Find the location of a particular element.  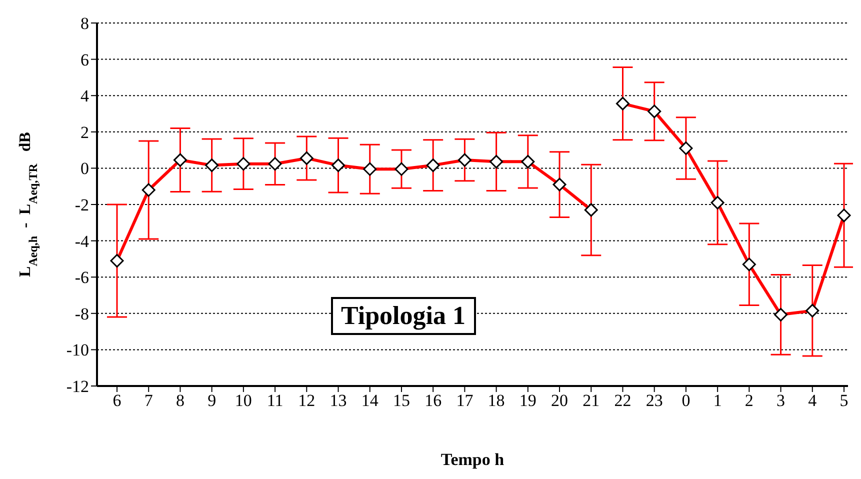

x-tick-label: 7 is located at coordinates (149, 400).